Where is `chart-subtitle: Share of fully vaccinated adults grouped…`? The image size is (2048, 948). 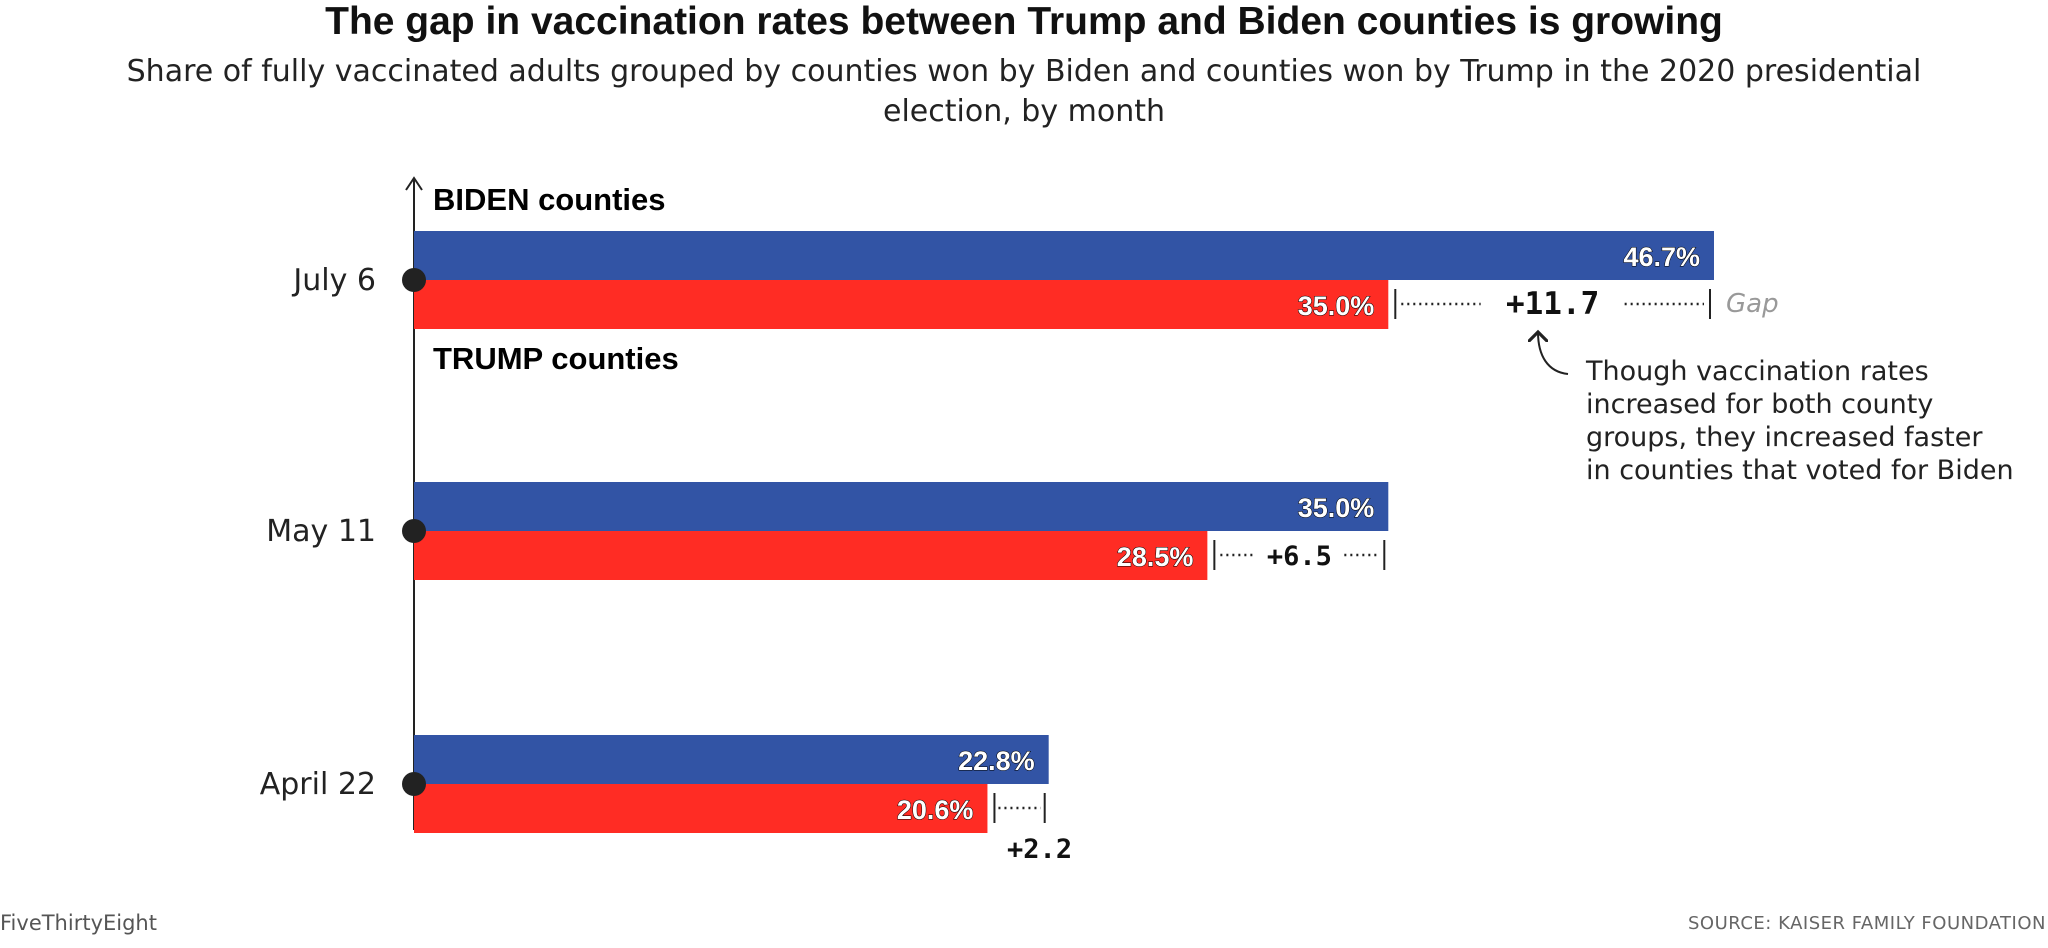 chart-subtitle: Share of fully vaccinated adults grouped… is located at coordinates (1024, 91).